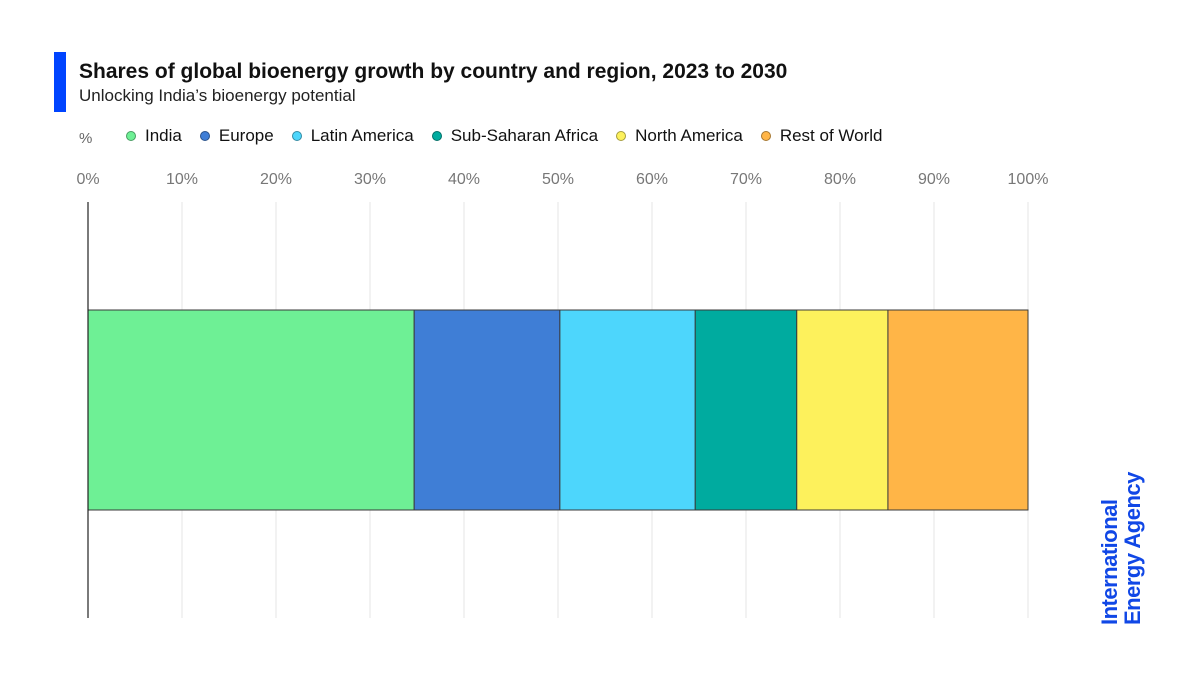 Image resolution: width=1200 pixels, height=675 pixels. Describe the element at coordinates (842, 410) in the screenshot. I see `bar-segment-north-america` at that location.